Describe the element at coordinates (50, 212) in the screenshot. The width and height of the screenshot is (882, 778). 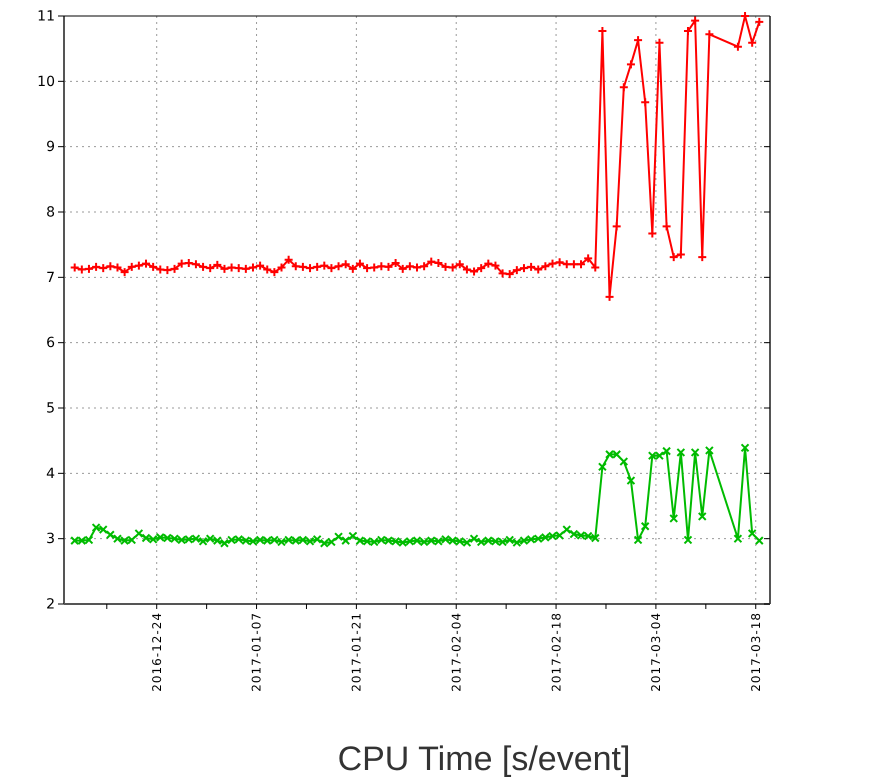
I see `y-tick-label: 8` at that location.